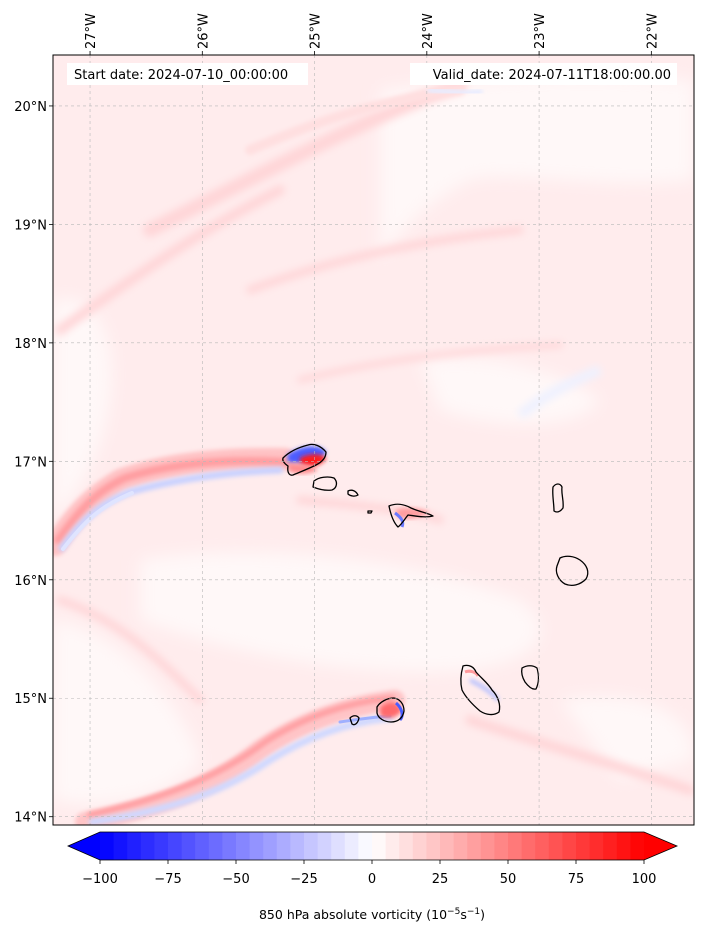 This screenshot has width=703, height=936. I want to click on lon-tick-label: 23°W, so click(540, 31).